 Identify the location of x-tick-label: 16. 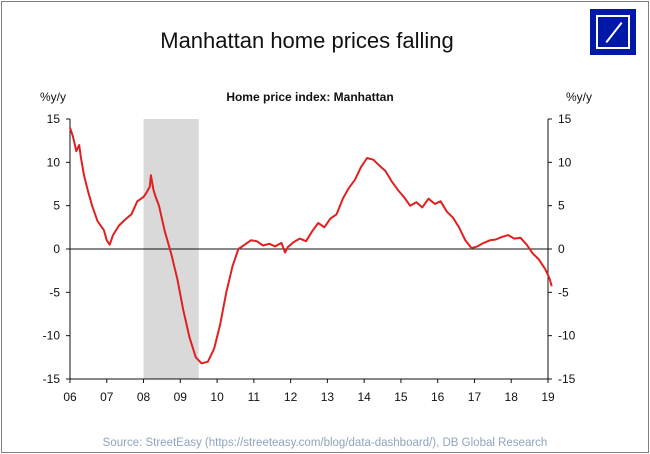
(438, 397).